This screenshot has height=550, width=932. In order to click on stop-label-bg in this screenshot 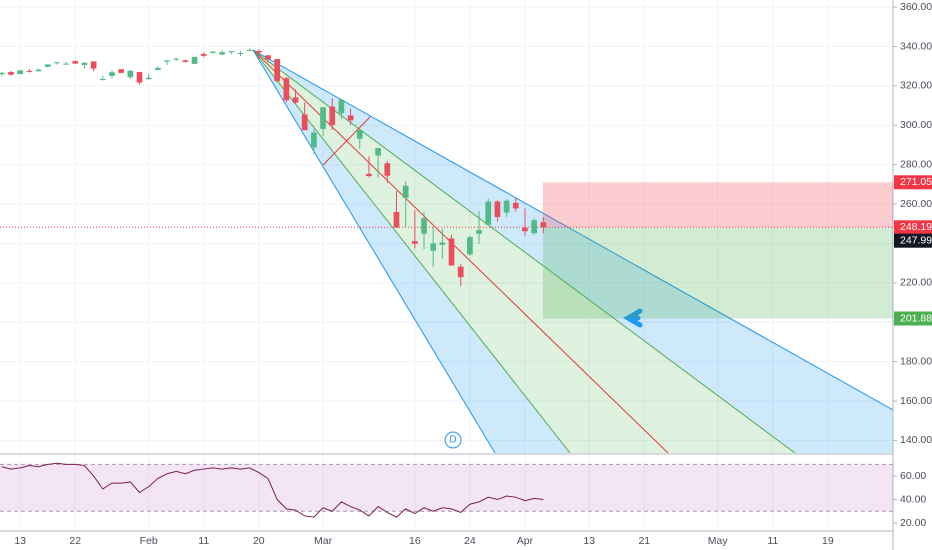, I will do `click(913, 182)`.